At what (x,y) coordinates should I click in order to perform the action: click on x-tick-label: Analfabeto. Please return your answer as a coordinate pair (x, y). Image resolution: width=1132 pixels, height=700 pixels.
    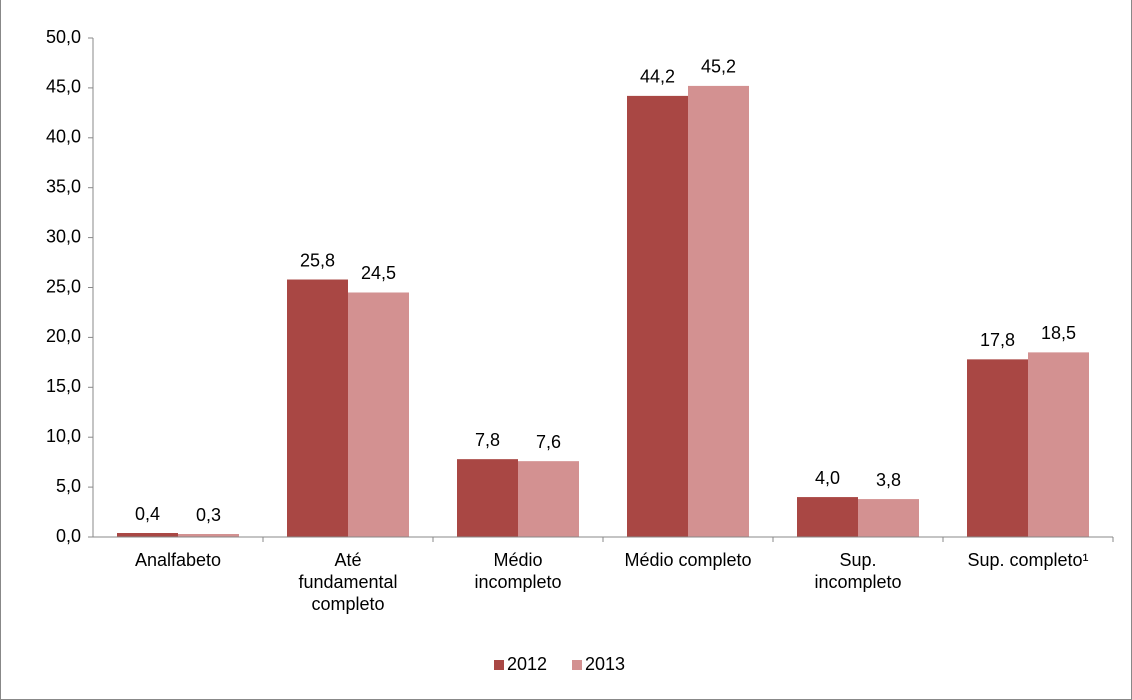
    Looking at the image, I should click on (178, 560).